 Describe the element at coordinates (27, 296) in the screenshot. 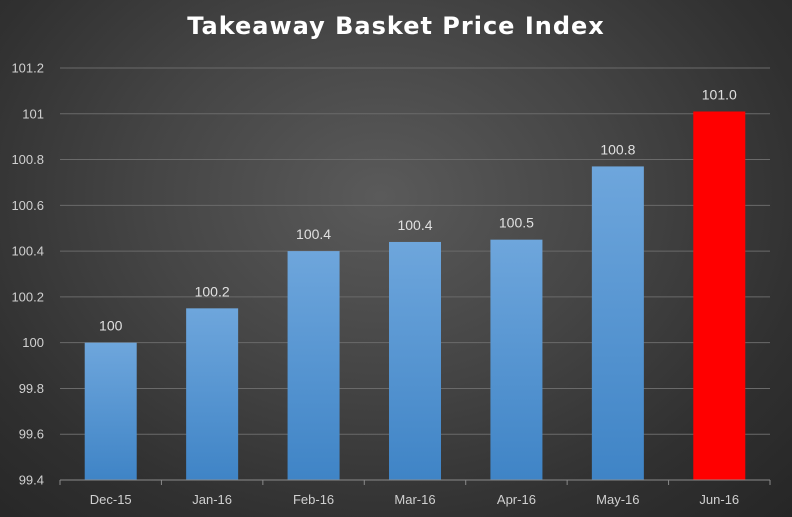

I see `y-tick-label: 100.2` at that location.